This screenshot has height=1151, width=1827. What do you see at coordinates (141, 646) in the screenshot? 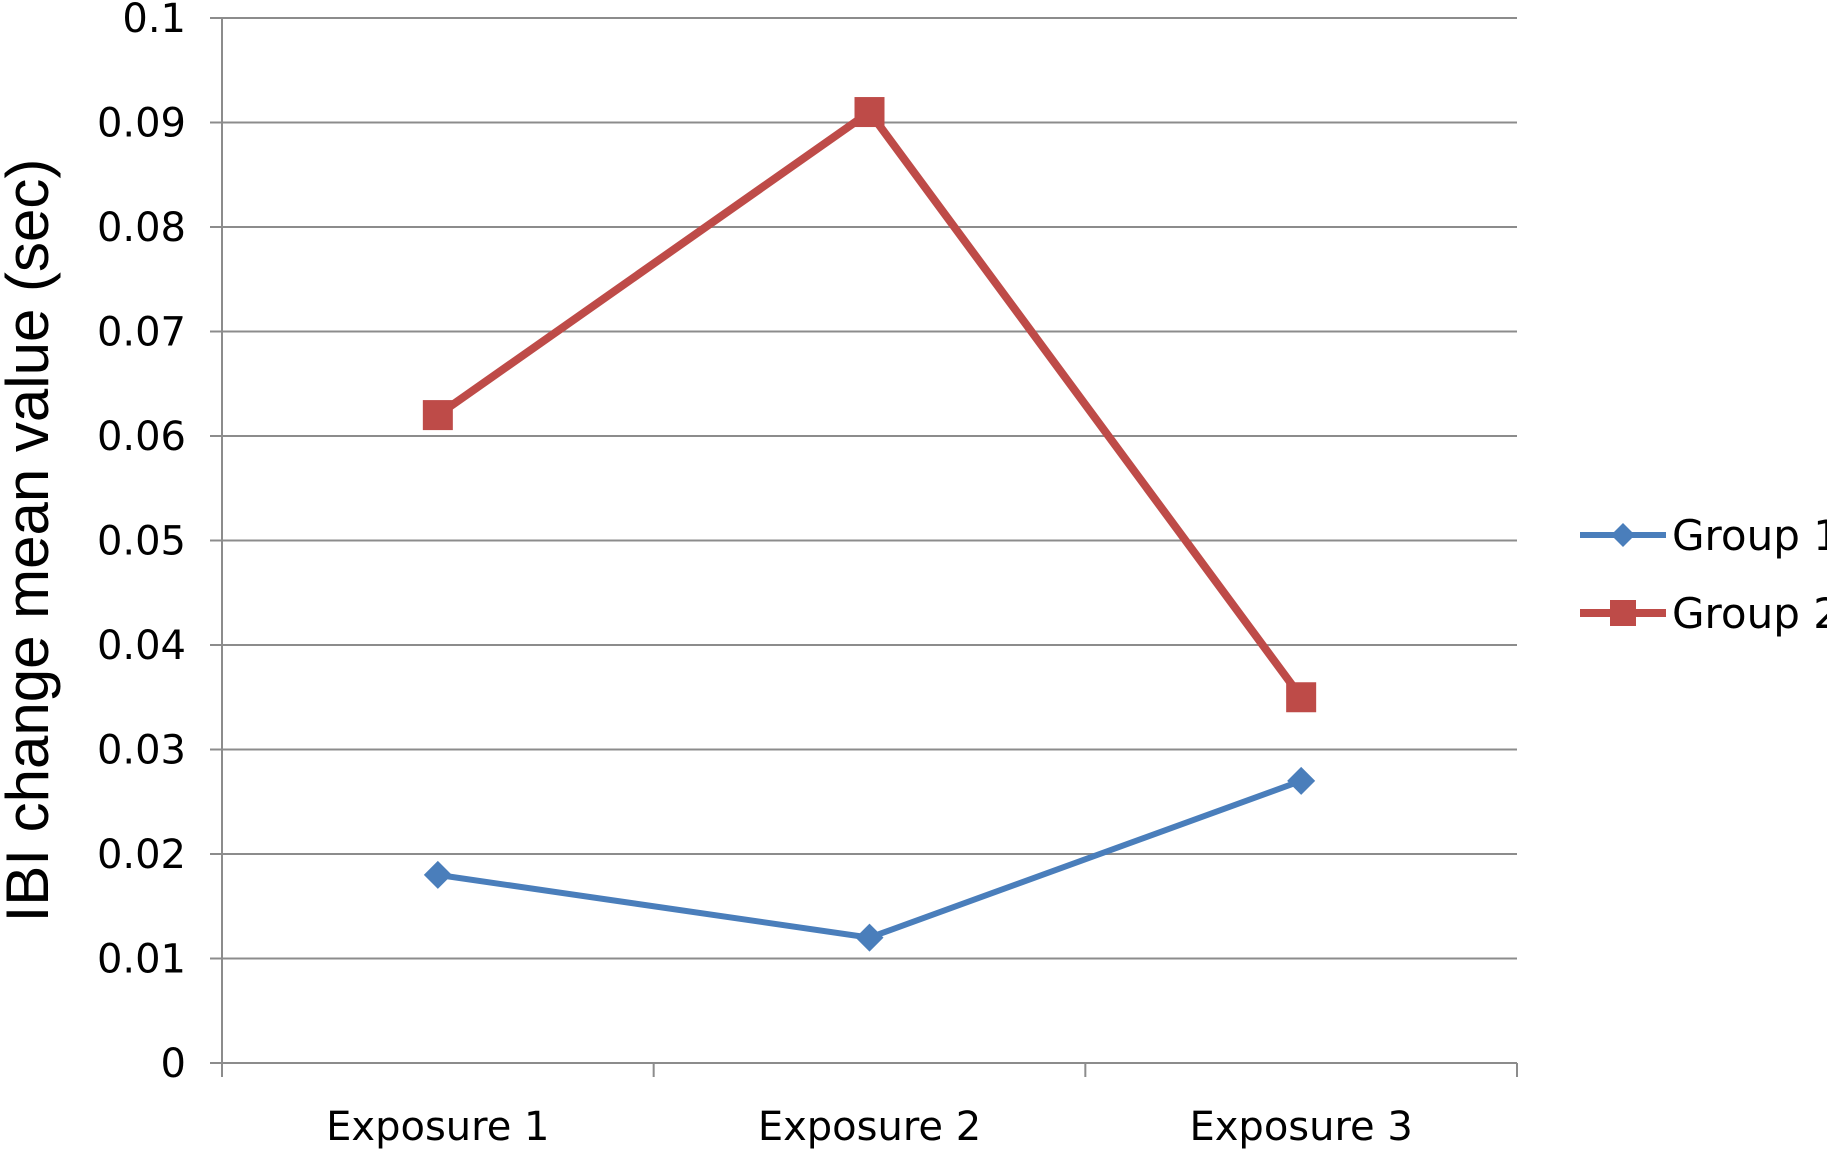
I see `y-tick-label: 0.04` at bounding box center [141, 646].